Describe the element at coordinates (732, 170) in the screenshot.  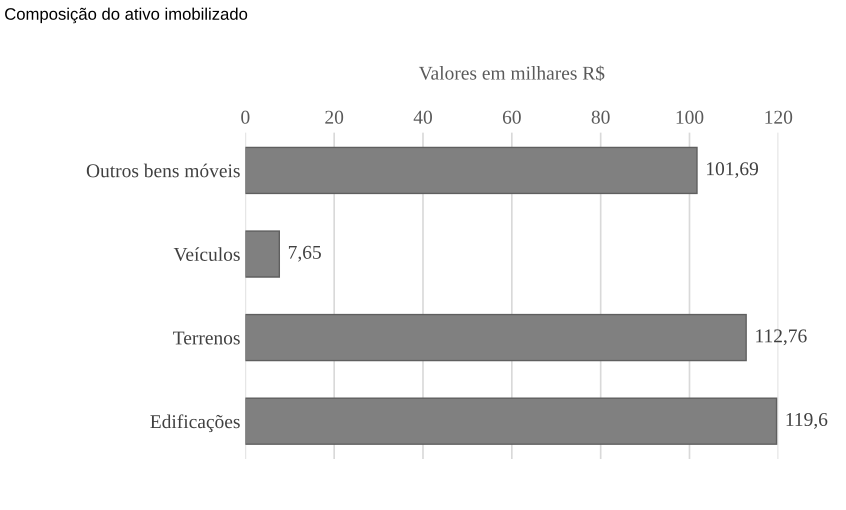
I see `data-label: 101,69` at that location.